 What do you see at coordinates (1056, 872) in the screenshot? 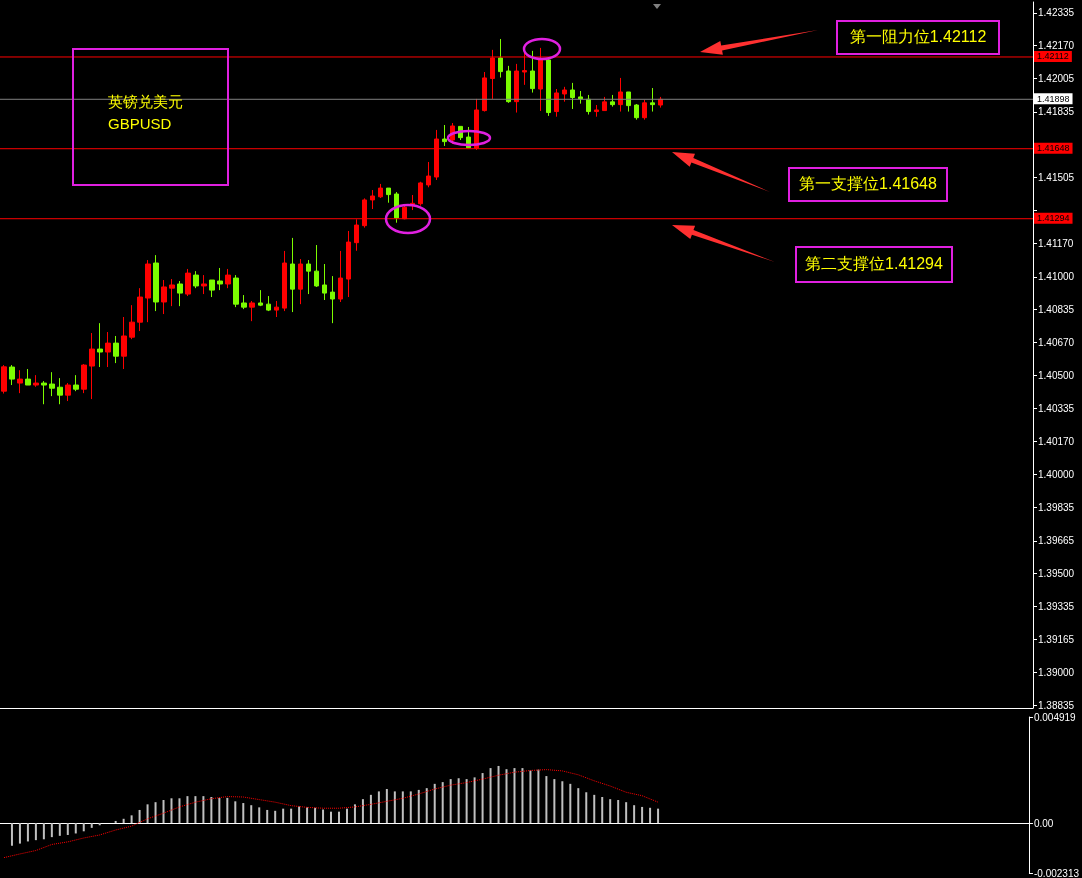
I see `y-tick-label: -0.002313` at bounding box center [1056, 872].